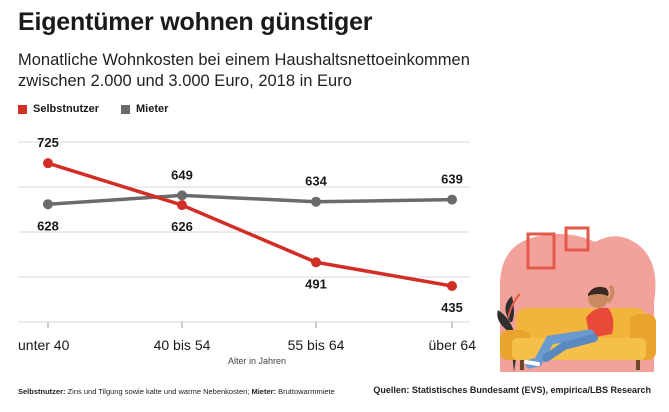  What do you see at coordinates (48, 142) in the screenshot?
I see `data-label-selbstnutzer-0: 725` at bounding box center [48, 142].